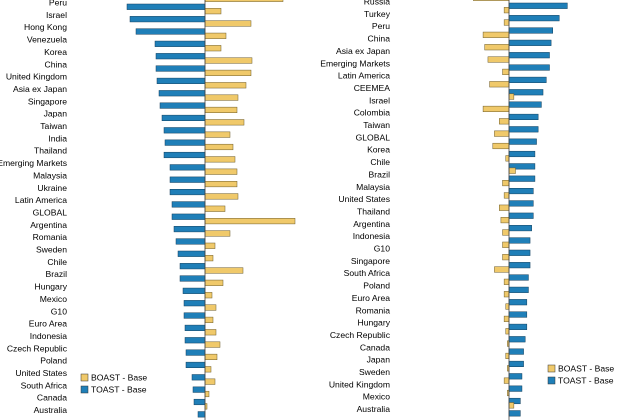 The width and height of the screenshot is (640, 420). I want to click on category-label-canada: Canada, so click(375, 347).